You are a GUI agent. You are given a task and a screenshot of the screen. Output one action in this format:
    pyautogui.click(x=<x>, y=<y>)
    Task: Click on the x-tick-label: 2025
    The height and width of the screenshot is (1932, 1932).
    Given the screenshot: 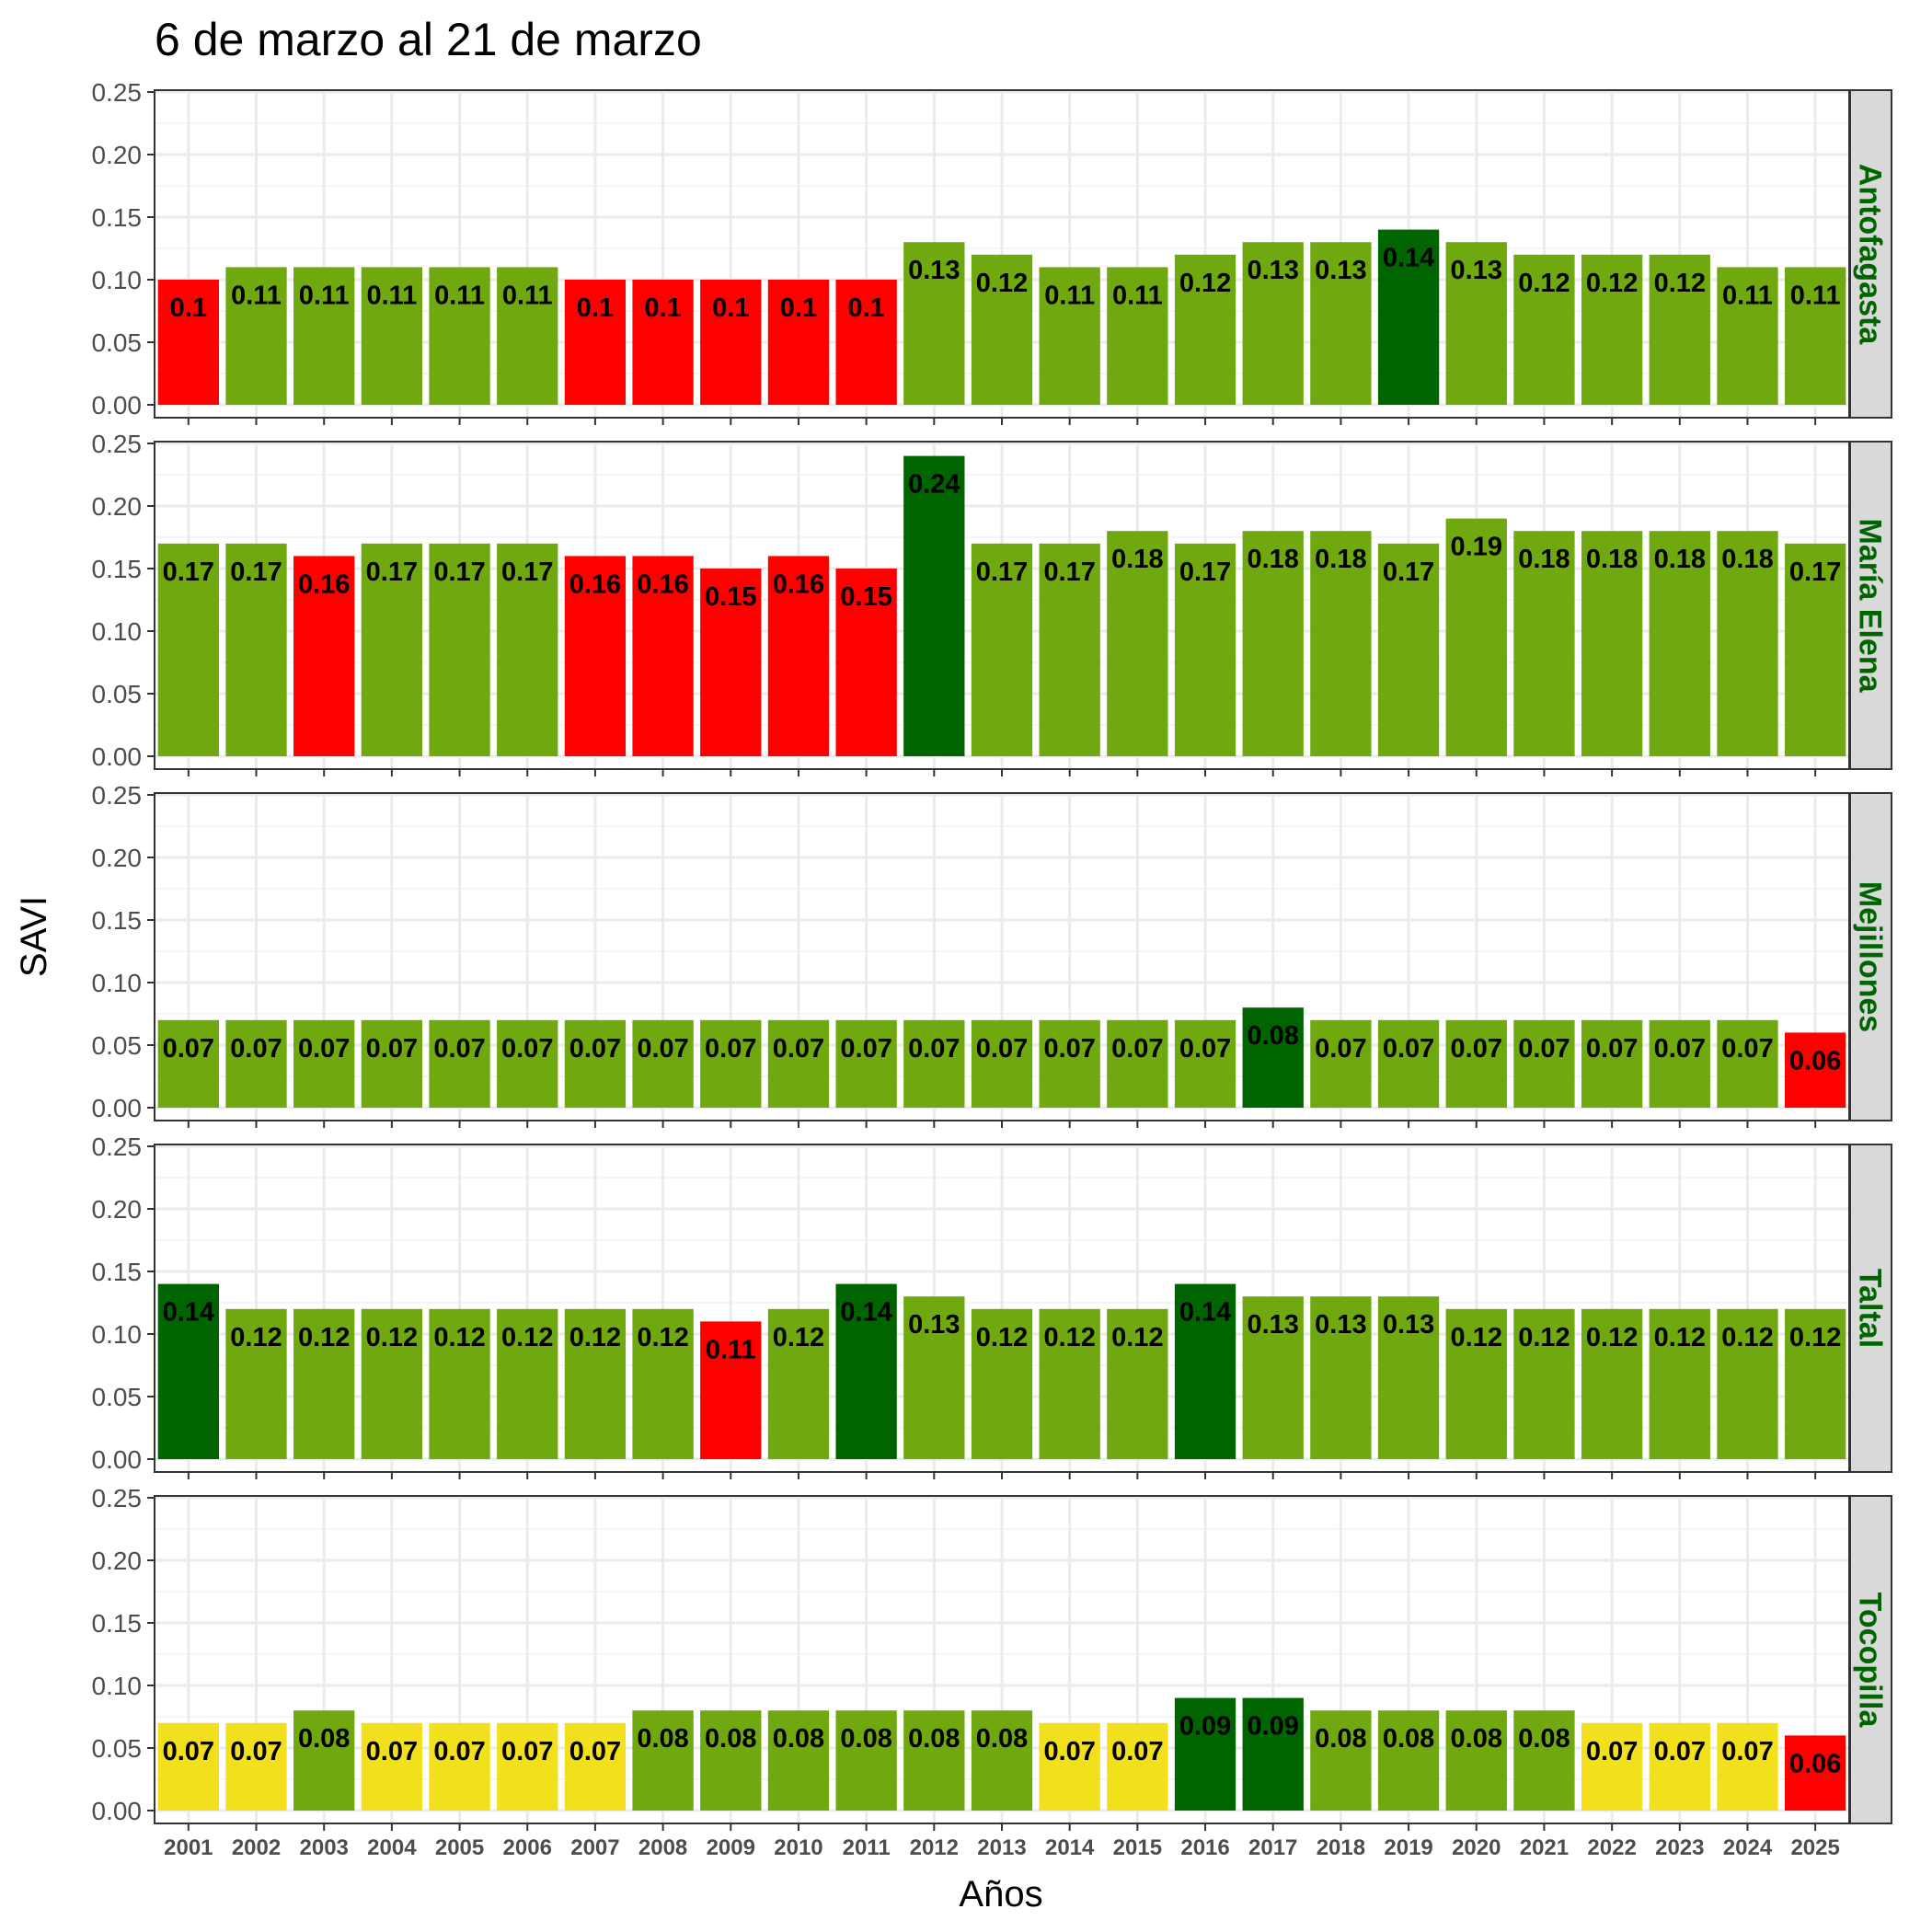 What is the action you would take?
    pyautogui.click(x=1814, y=1847)
    